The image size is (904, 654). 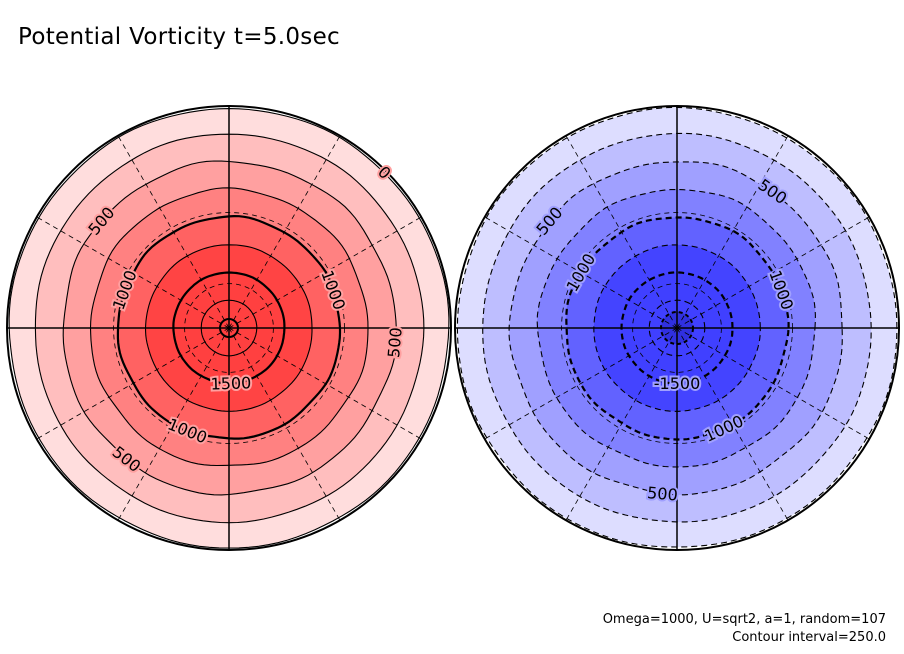 What do you see at coordinates (677, 383) in the screenshot?
I see `contour-label: -1500` at bounding box center [677, 383].